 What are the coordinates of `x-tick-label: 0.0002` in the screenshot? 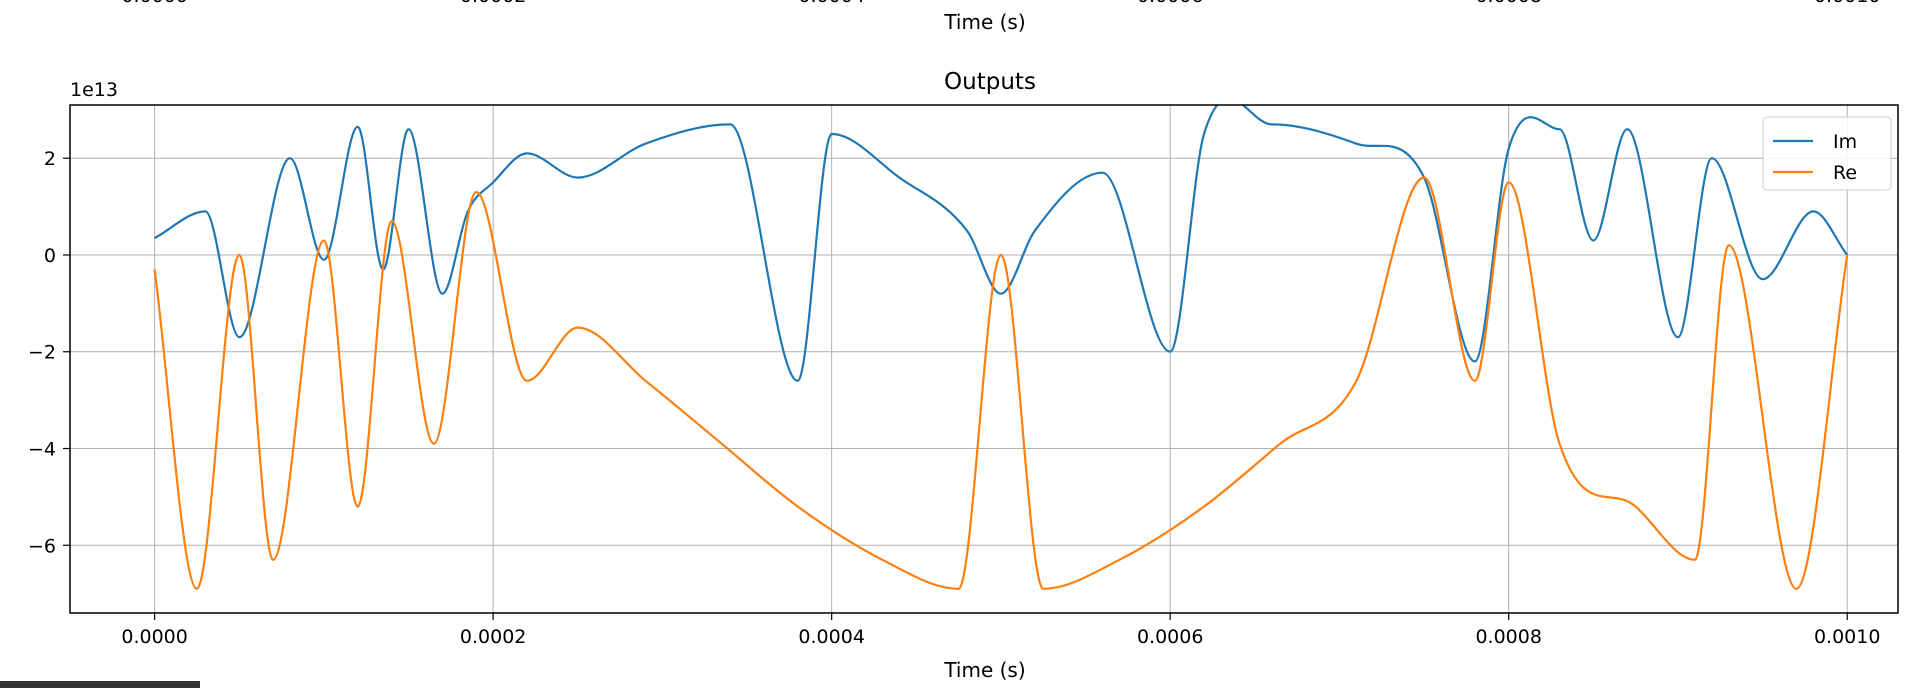 It's located at (493, 637).